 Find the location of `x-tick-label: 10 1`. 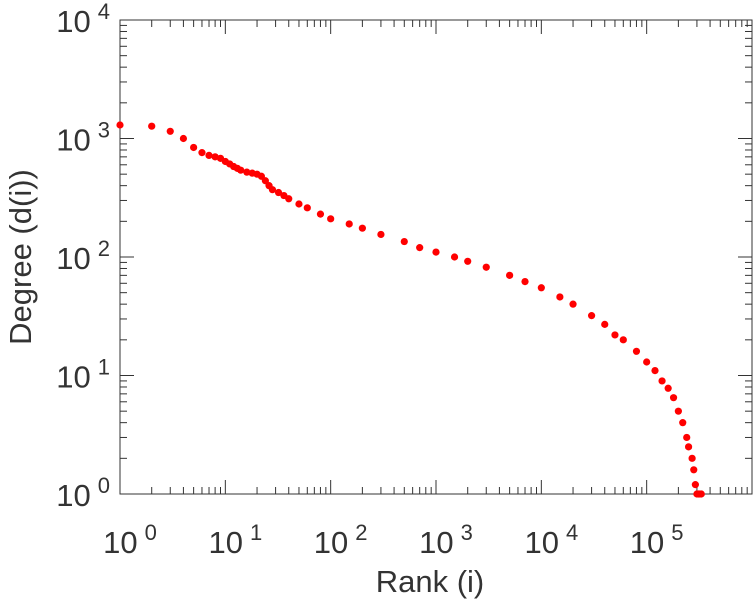

x-tick-label: 10 1 is located at coordinates (235, 540).